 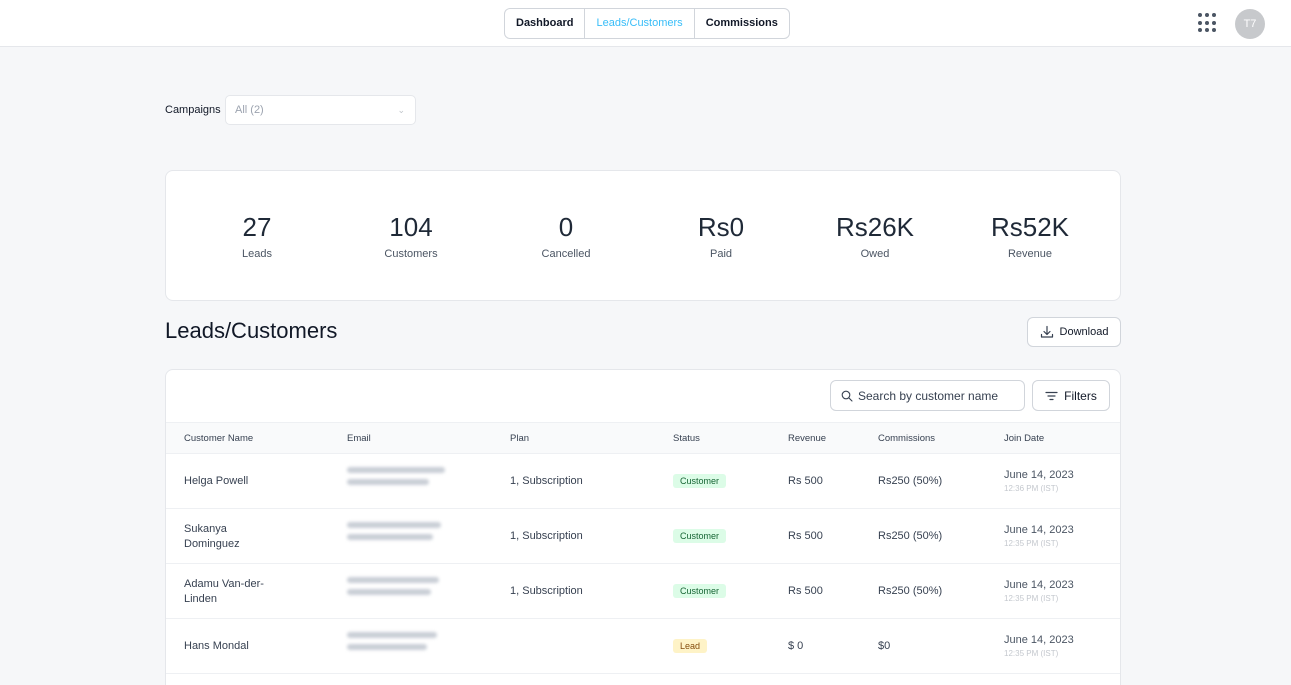 I want to click on stat-value: 27, so click(x=257, y=227).